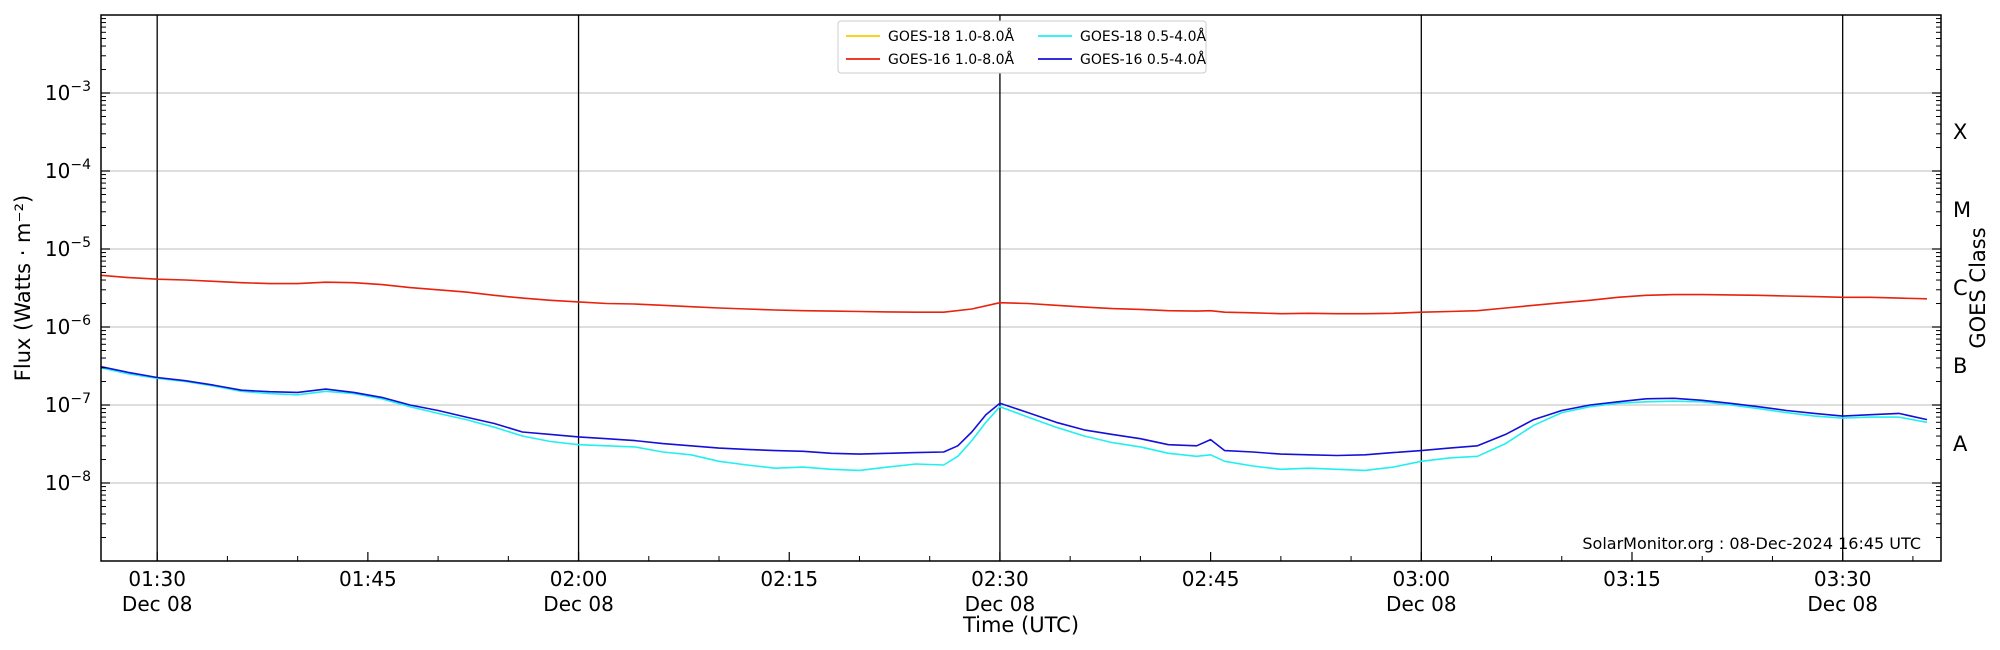 The image size is (2000, 650). I want to click on x-tick-label: 03:30, so click(1843, 579).